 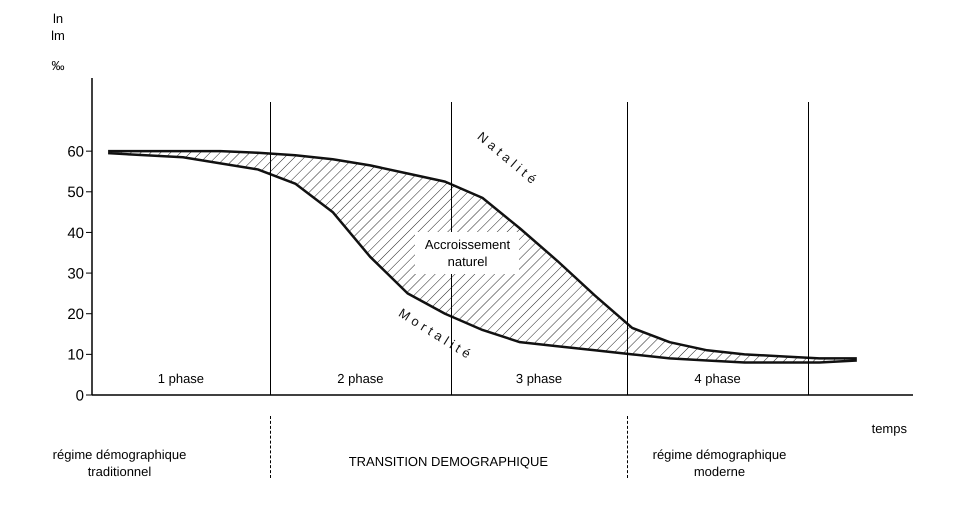 What do you see at coordinates (467, 253) in the screenshot?
I see `annotation: Accroissement naturel` at bounding box center [467, 253].